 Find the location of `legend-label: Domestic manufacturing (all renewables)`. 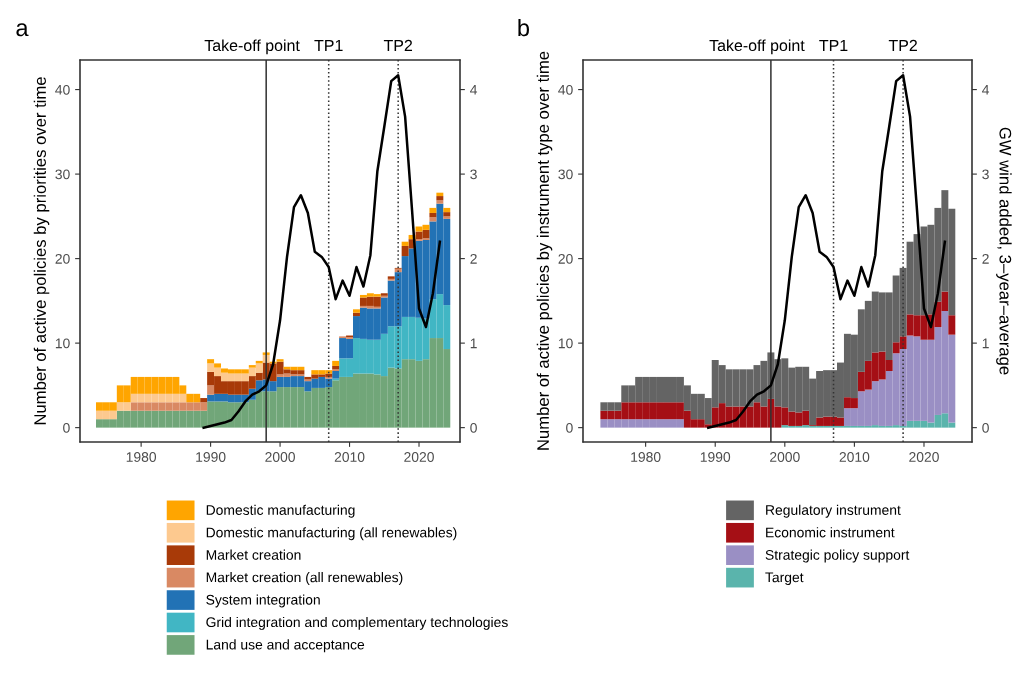

legend-label: Domestic manufacturing (all renewables) is located at coordinates (331, 534).